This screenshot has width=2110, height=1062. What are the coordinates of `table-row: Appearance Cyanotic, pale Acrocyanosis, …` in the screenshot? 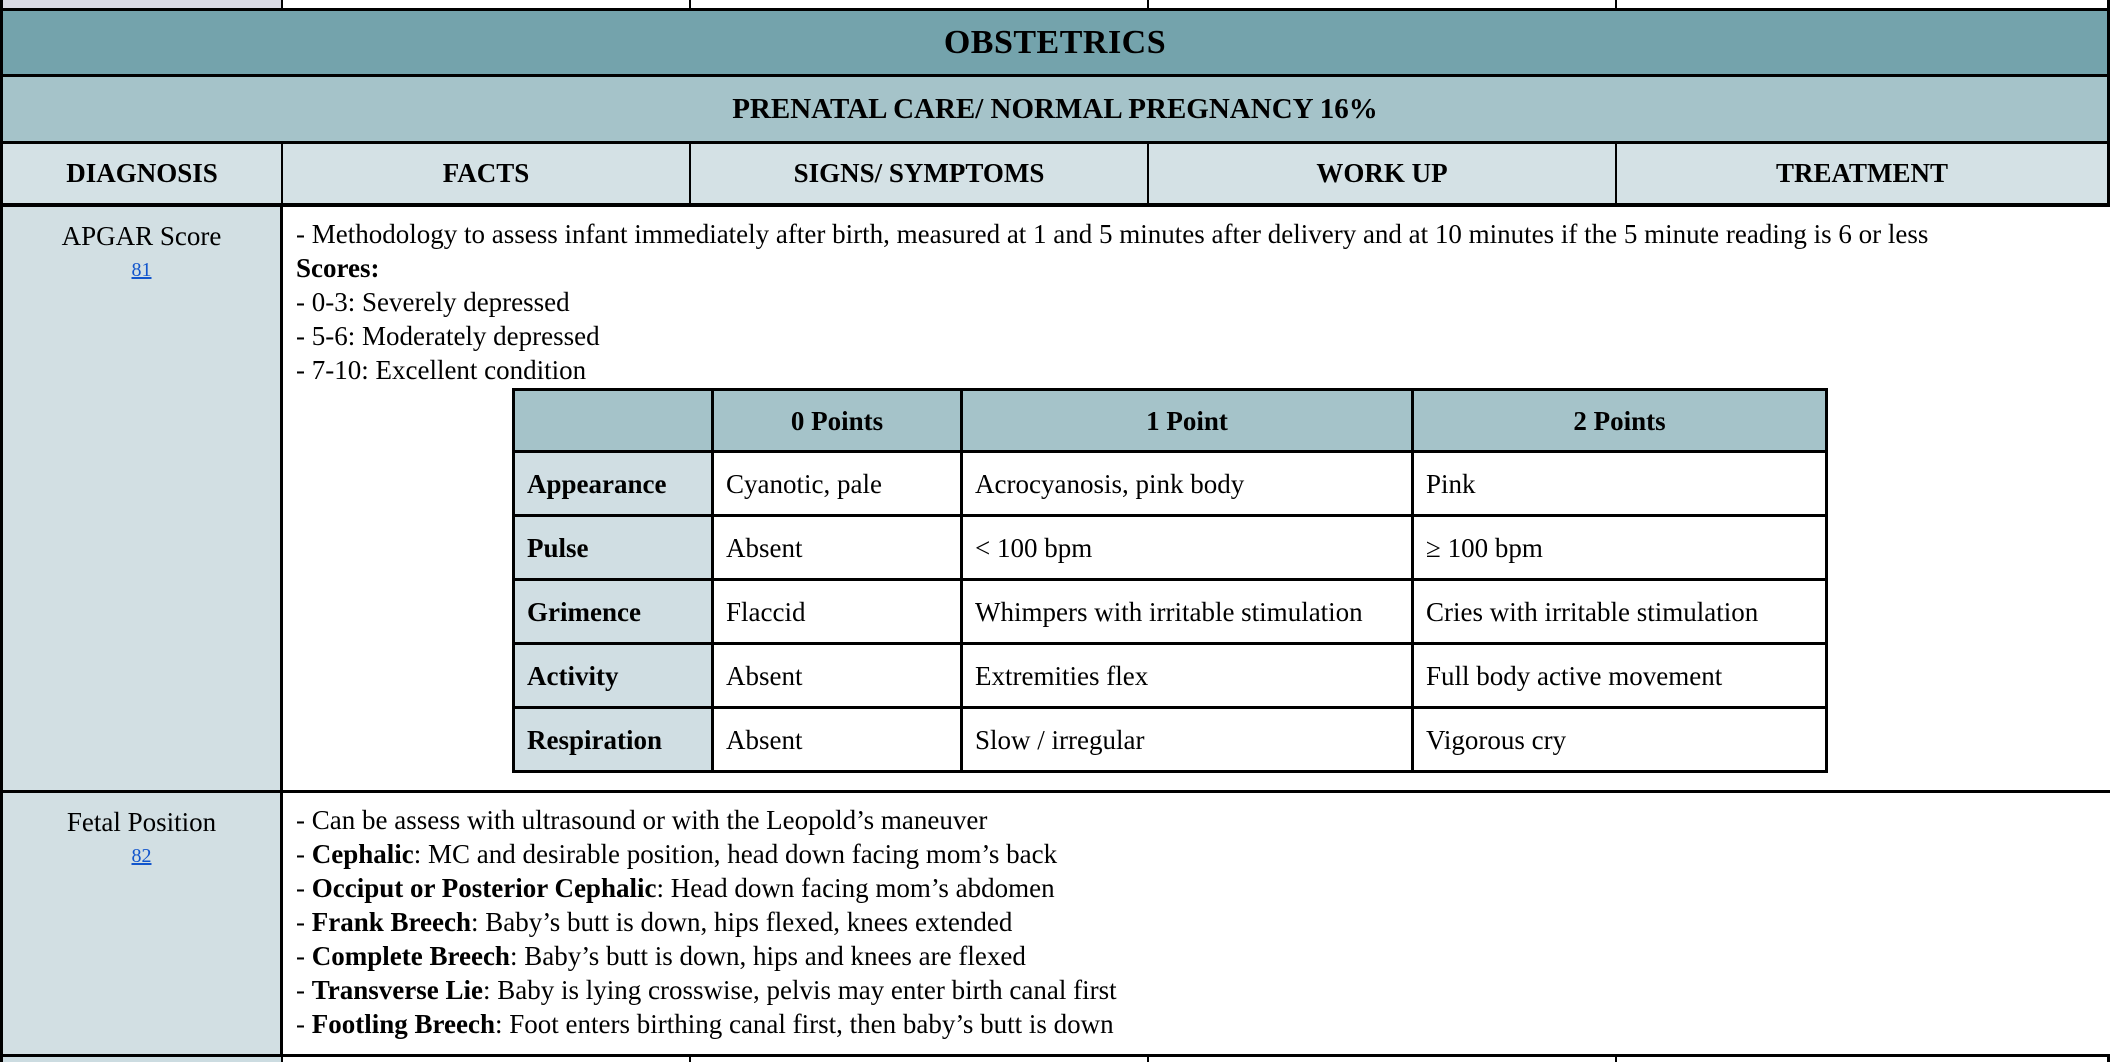 It's located at (1170, 483).